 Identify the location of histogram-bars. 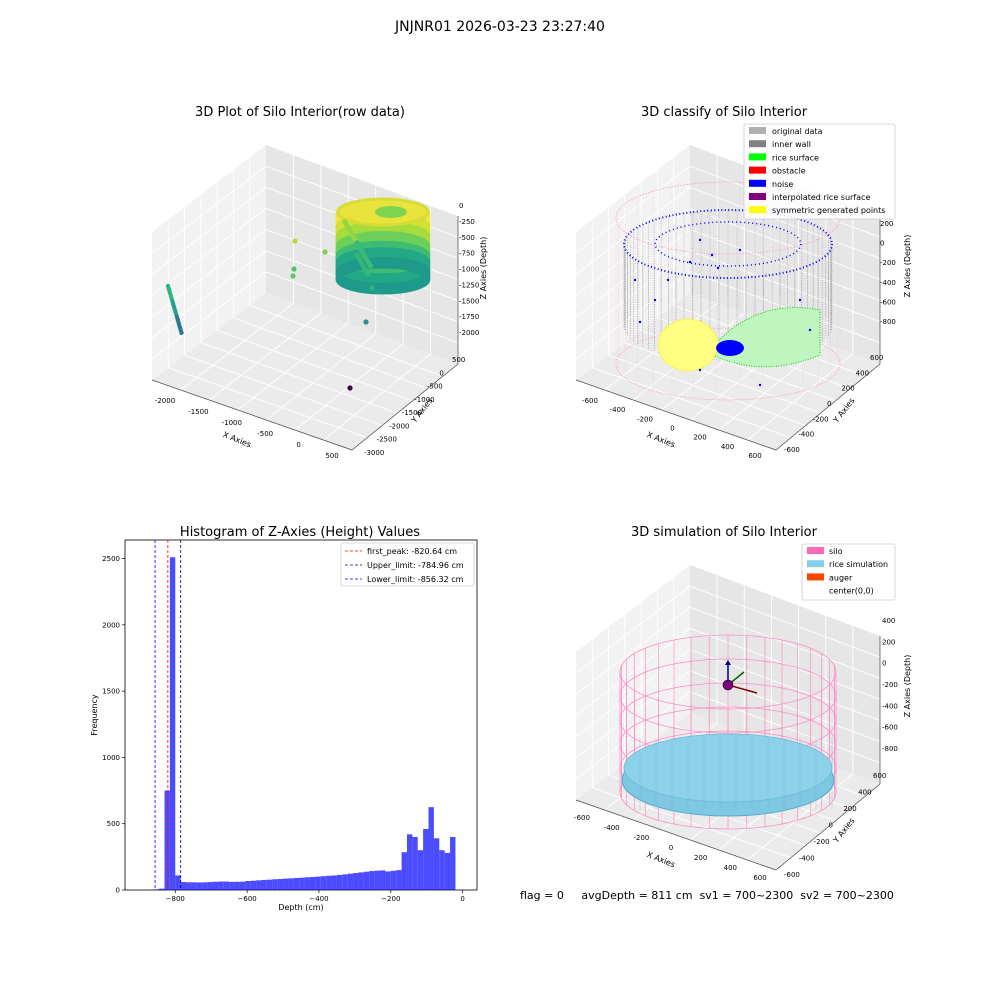
(304, 723).